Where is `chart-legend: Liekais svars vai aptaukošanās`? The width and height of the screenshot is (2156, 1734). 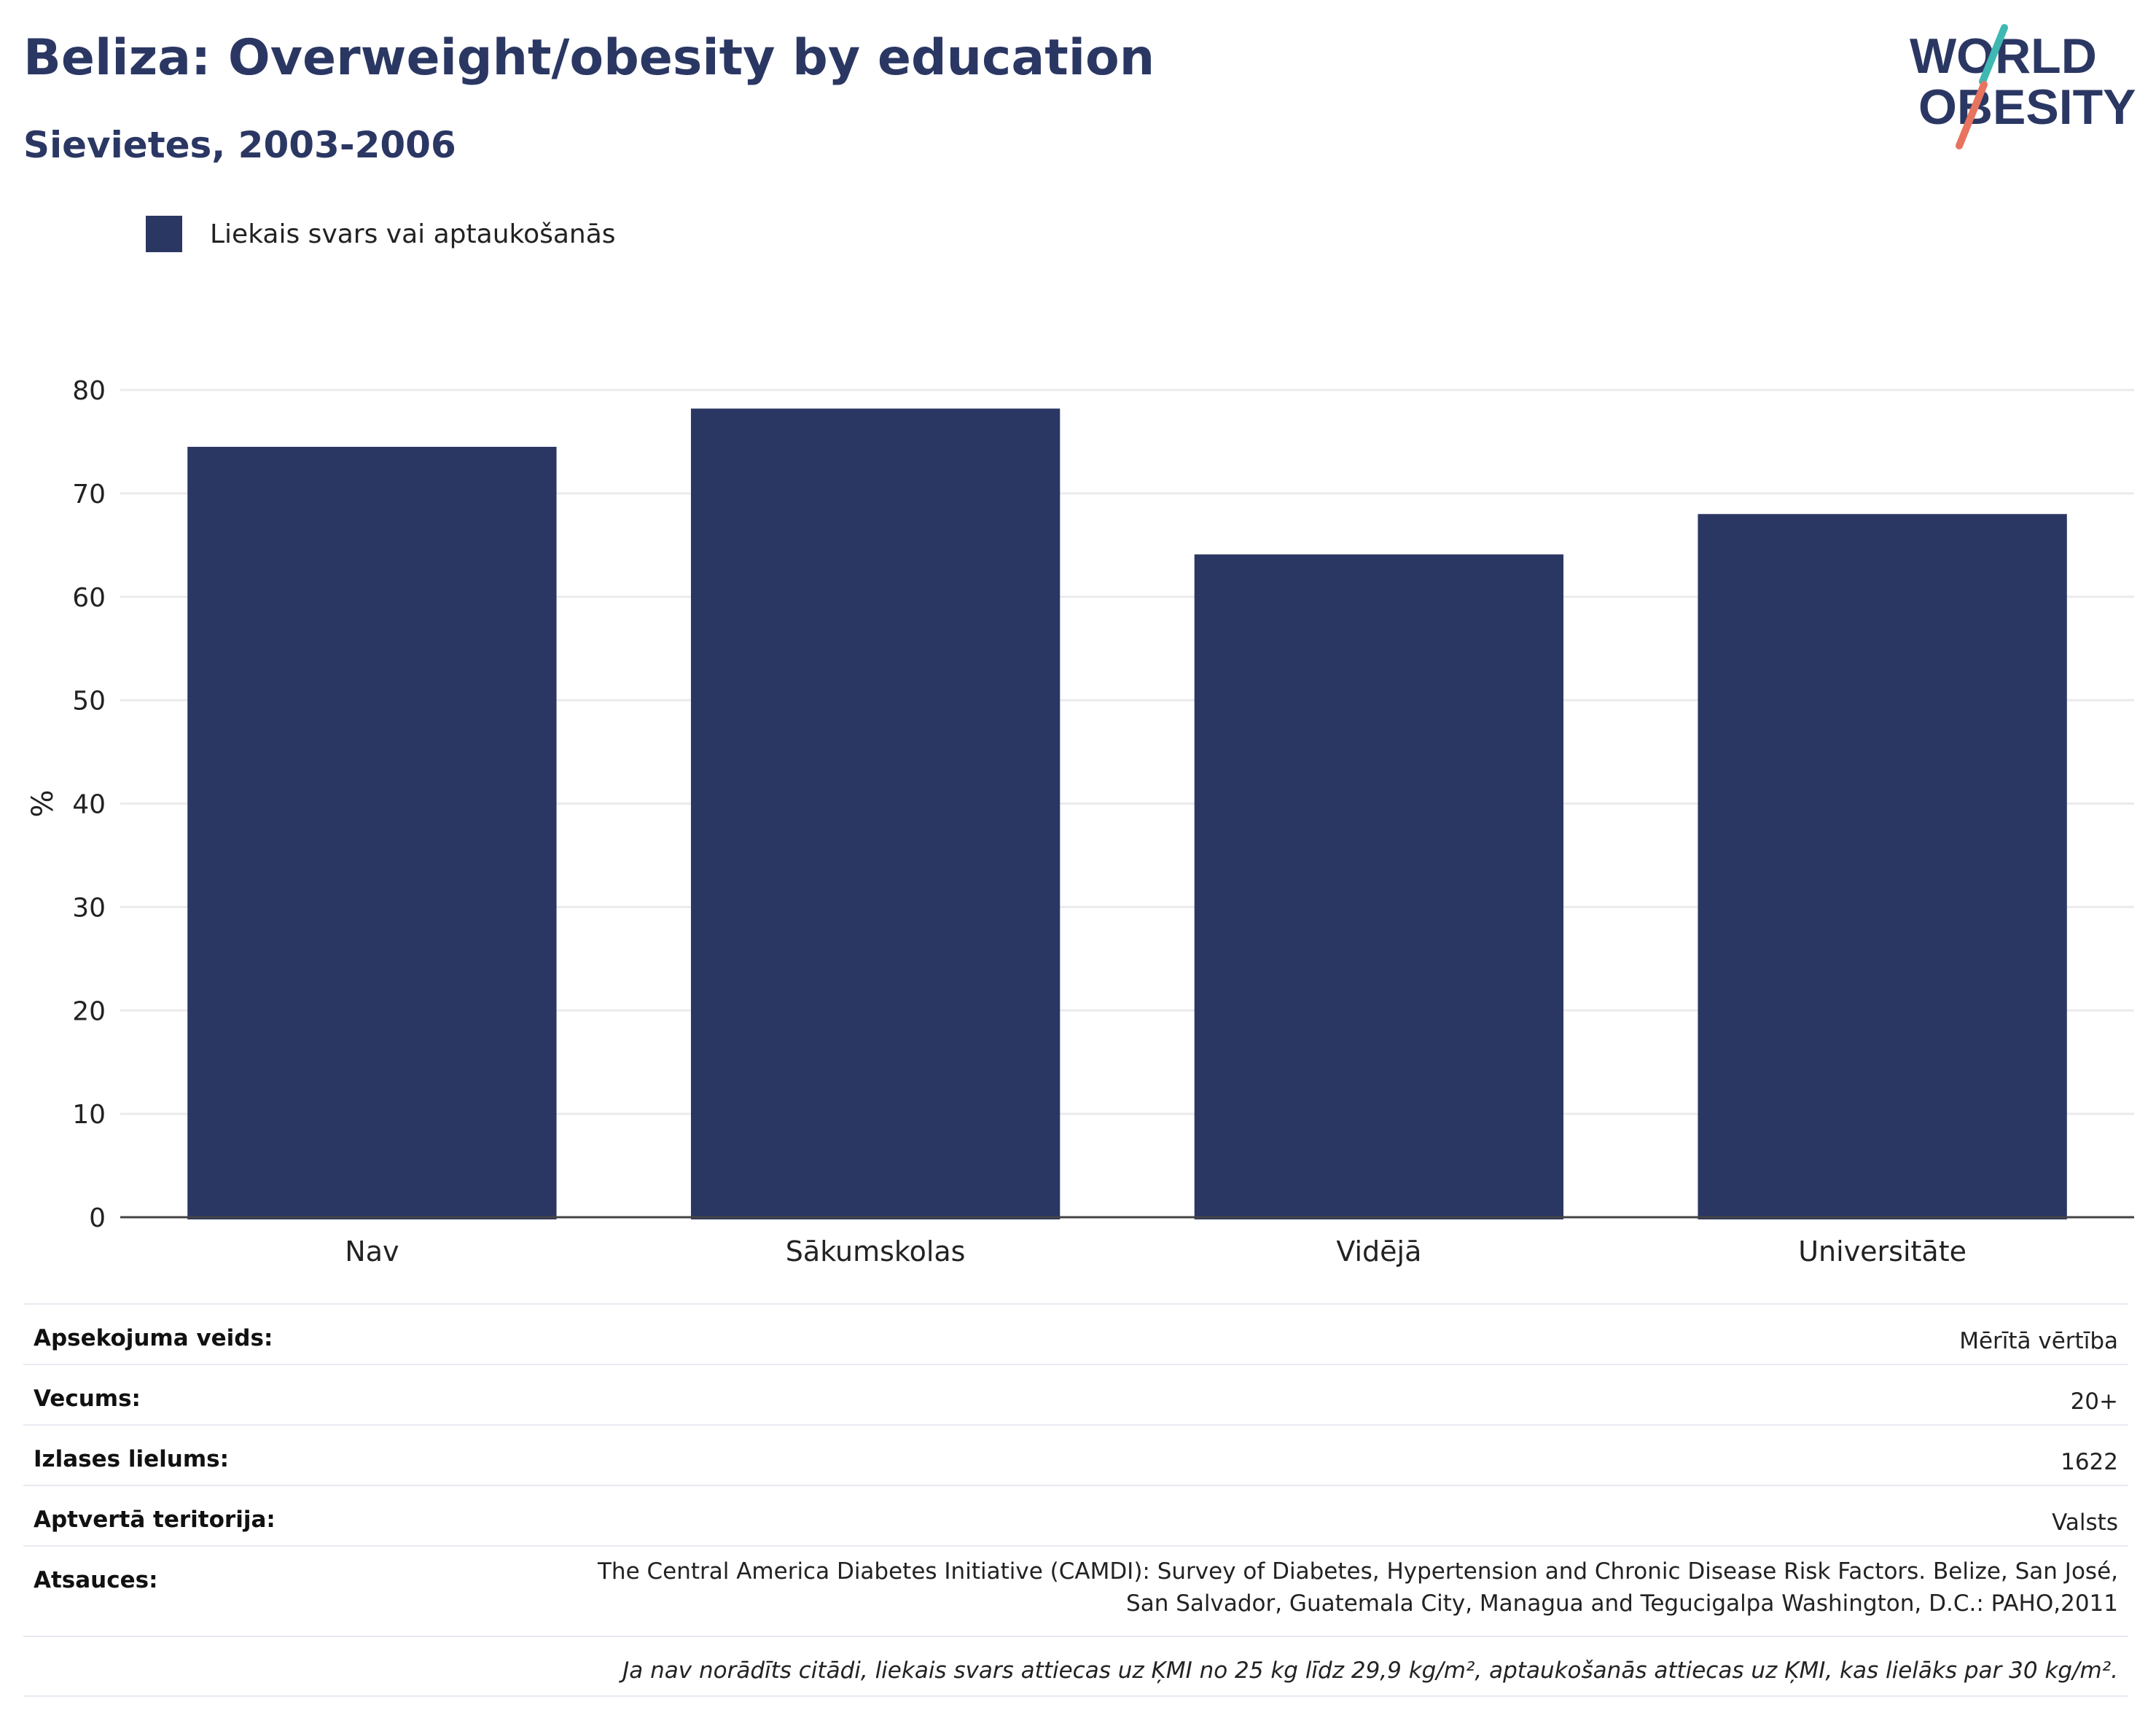
chart-legend: Liekais svars vai aptaukošanās is located at coordinates (381, 234).